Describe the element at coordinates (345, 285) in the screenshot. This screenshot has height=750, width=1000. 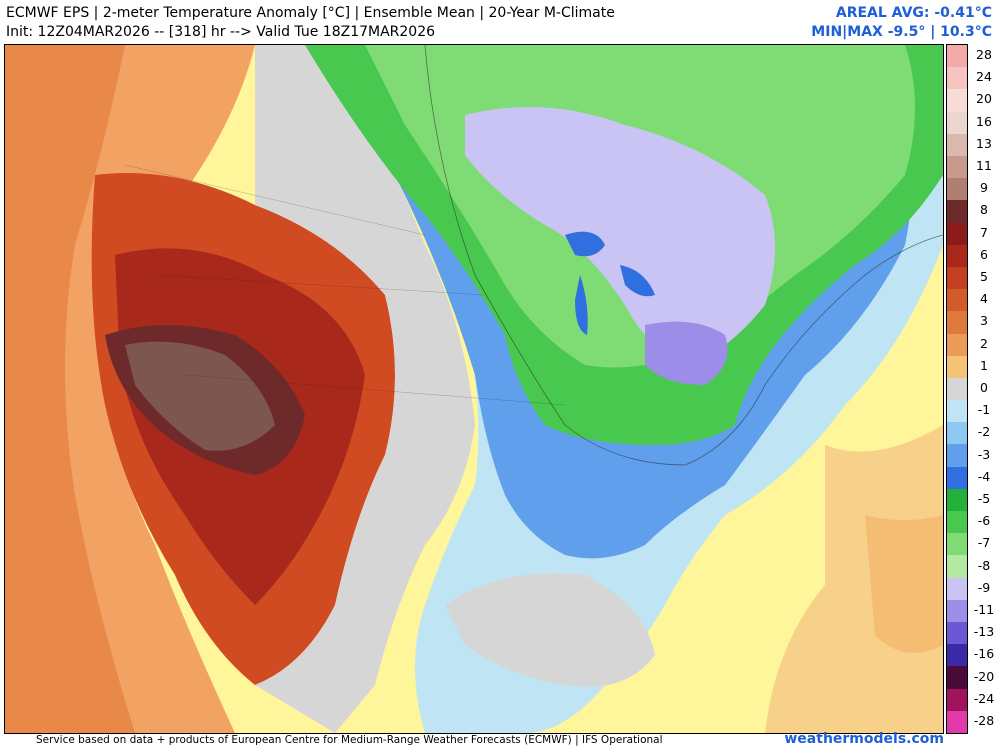
I see `state-borders` at that location.